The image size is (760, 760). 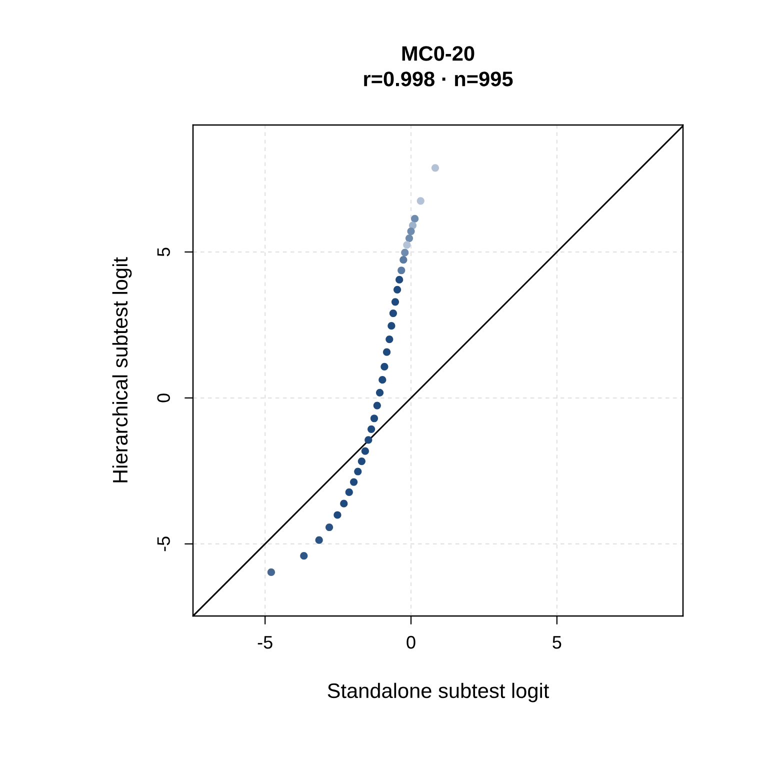 I want to click on x-axis-title: Standalone subtest logit, so click(x=439, y=692).